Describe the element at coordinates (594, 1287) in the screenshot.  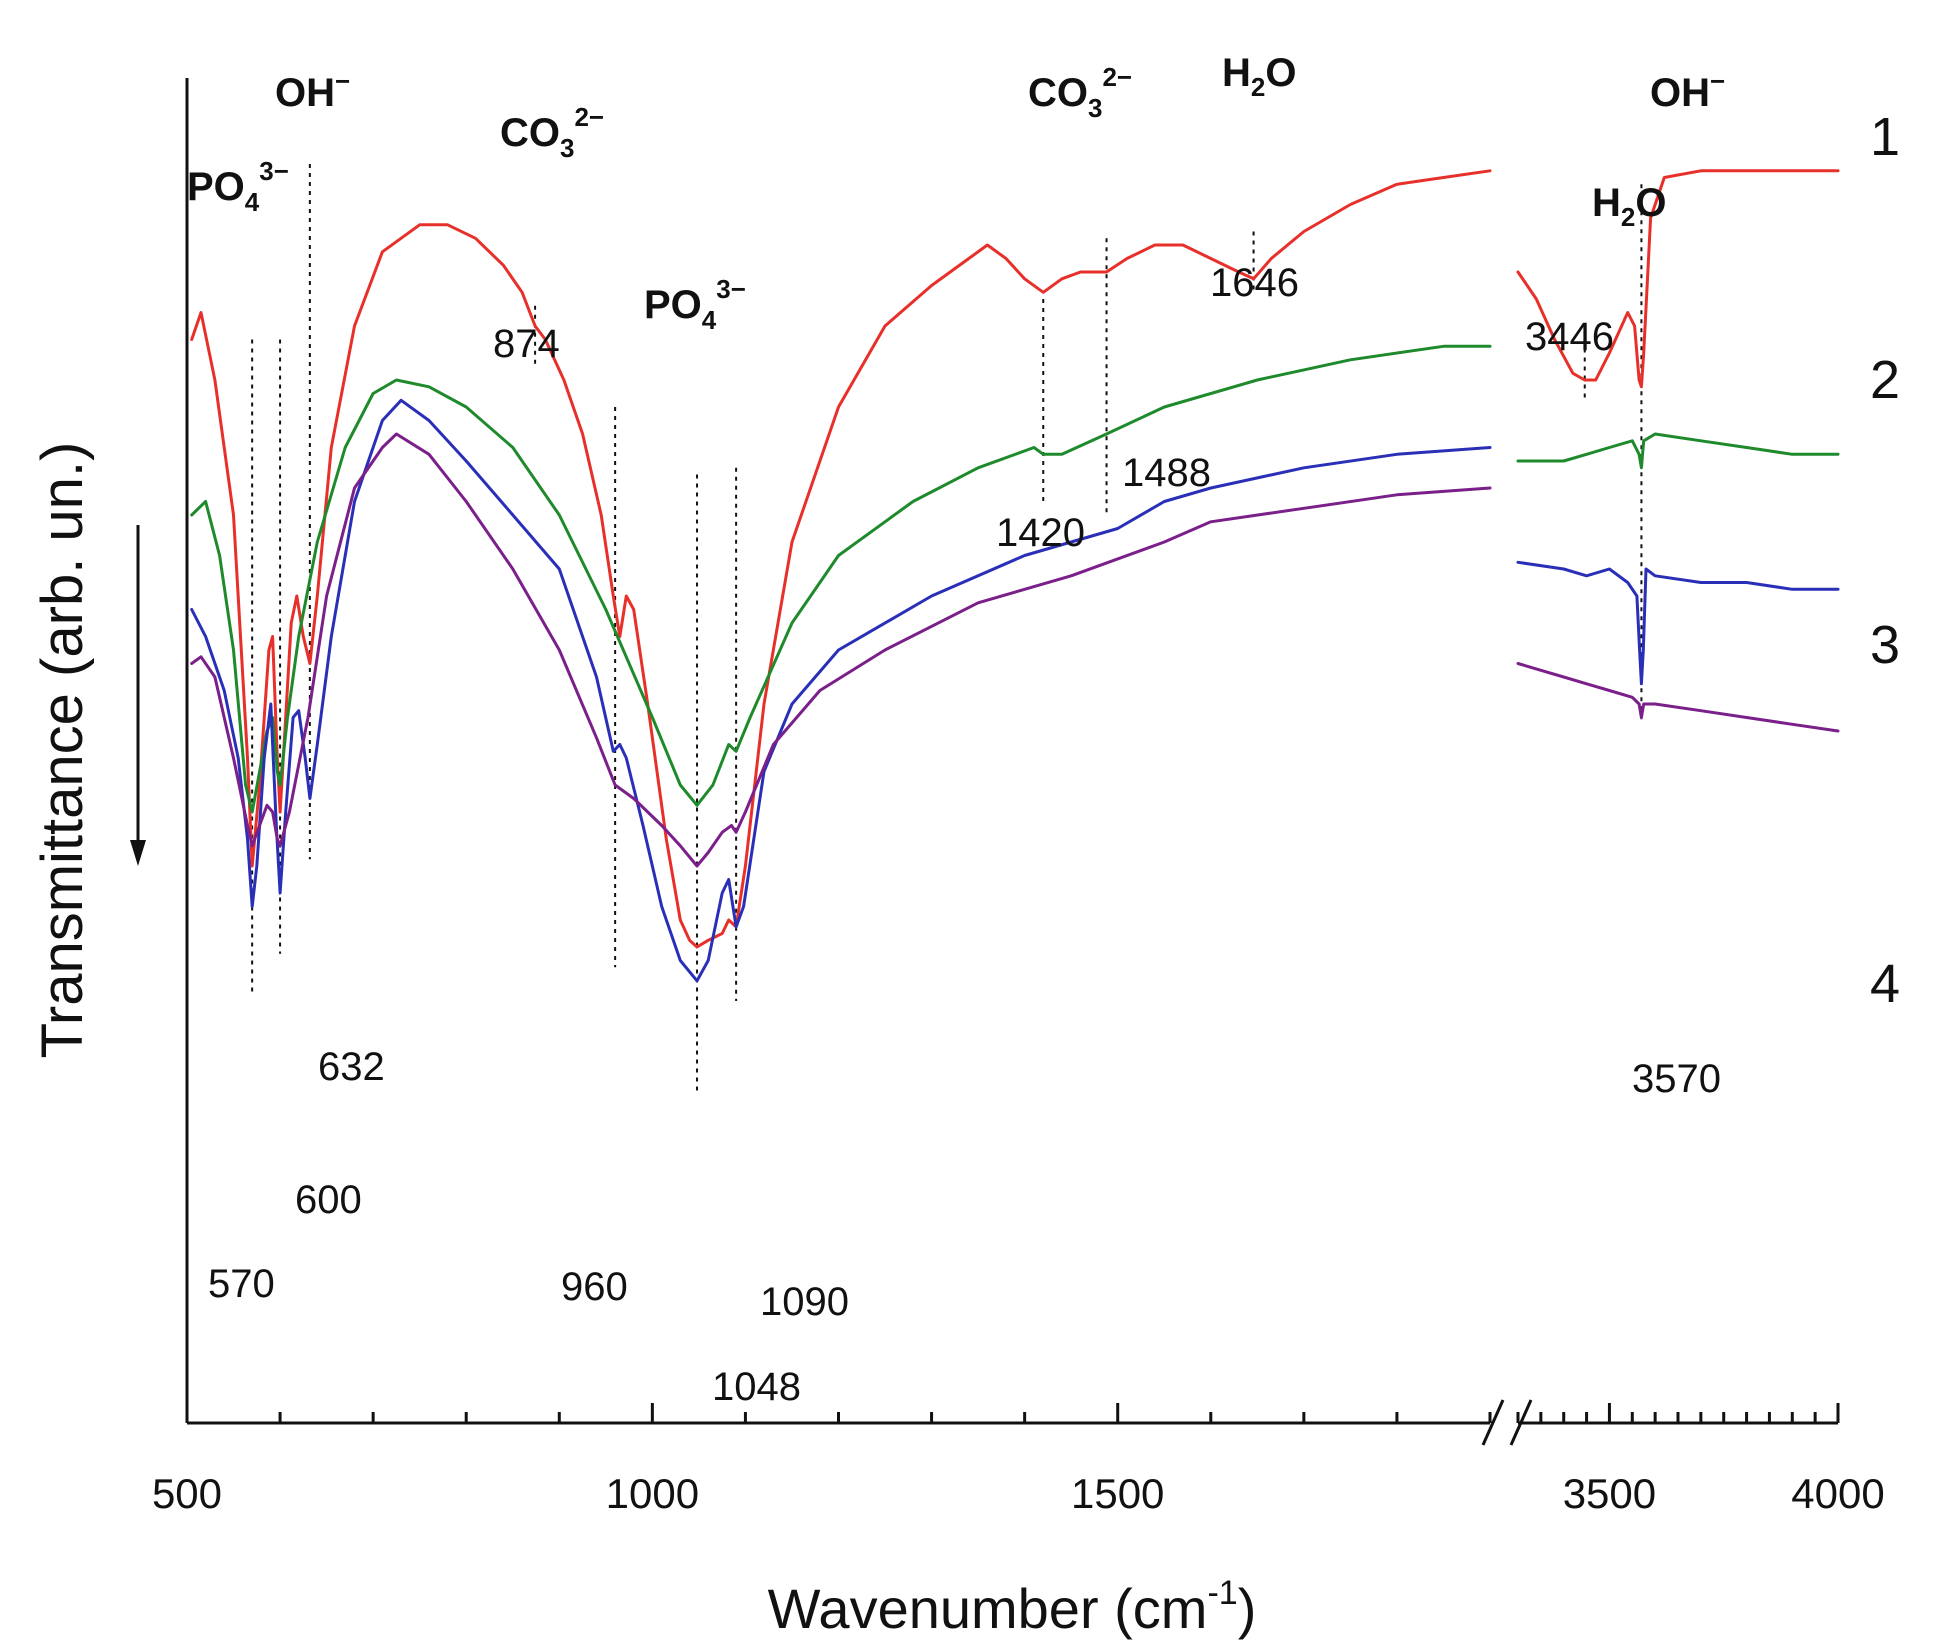
I see `peak-label-960: 960` at that location.